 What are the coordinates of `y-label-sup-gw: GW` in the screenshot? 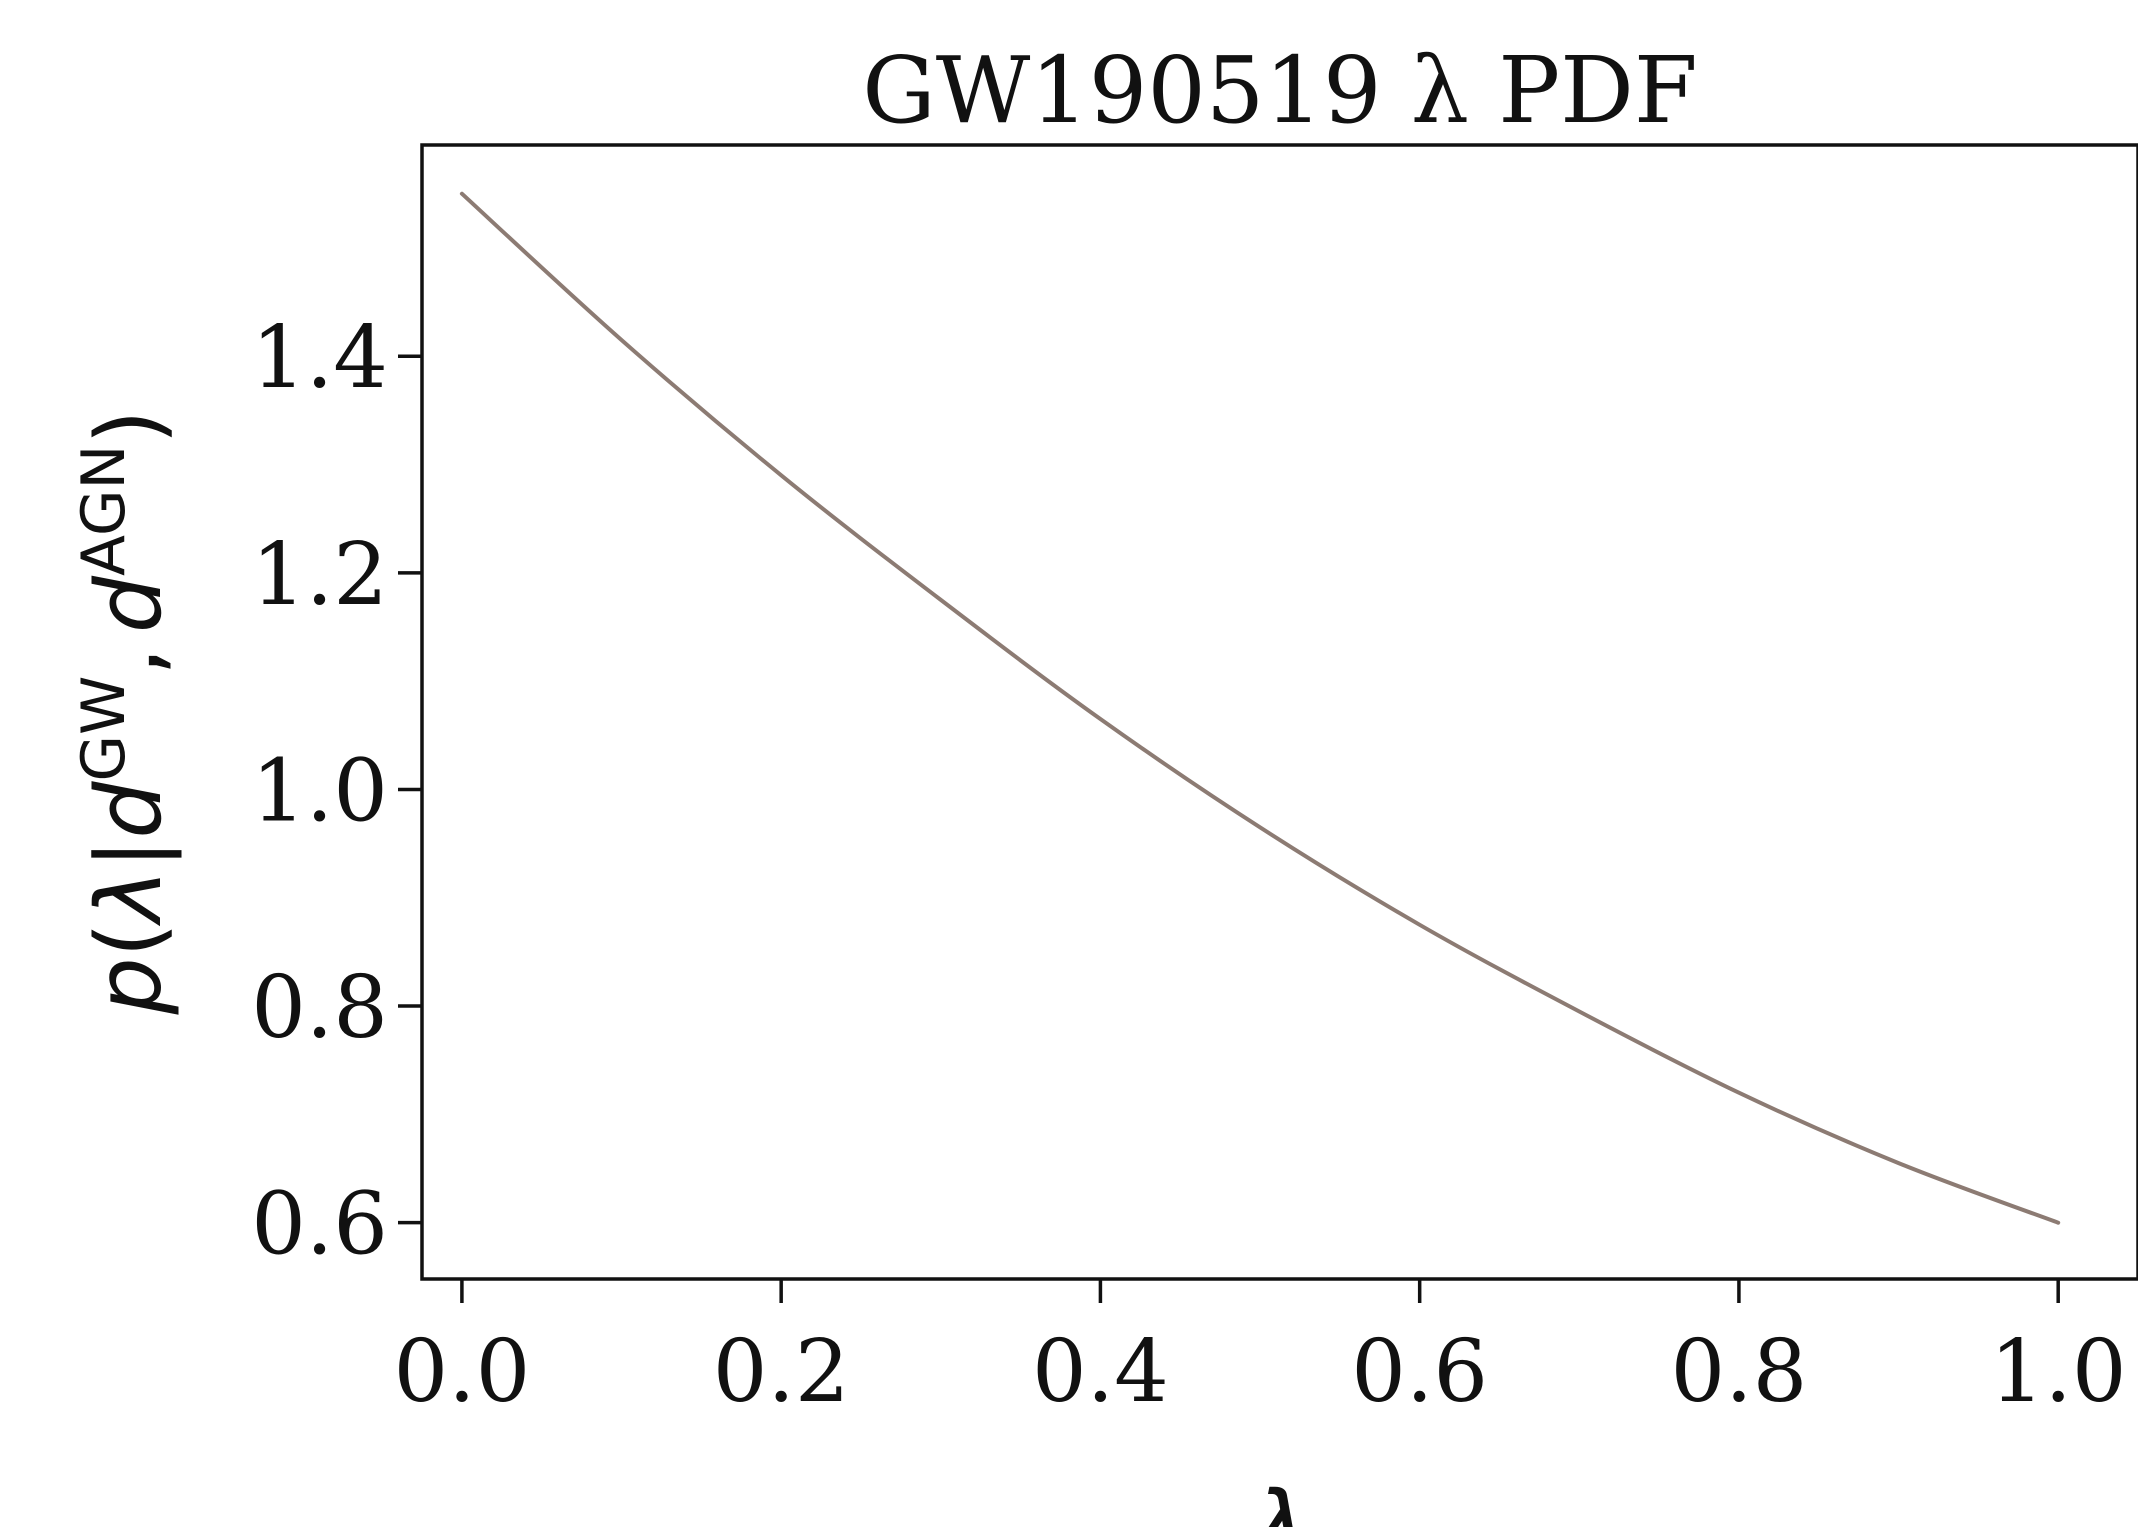 It's located at (104, 729).